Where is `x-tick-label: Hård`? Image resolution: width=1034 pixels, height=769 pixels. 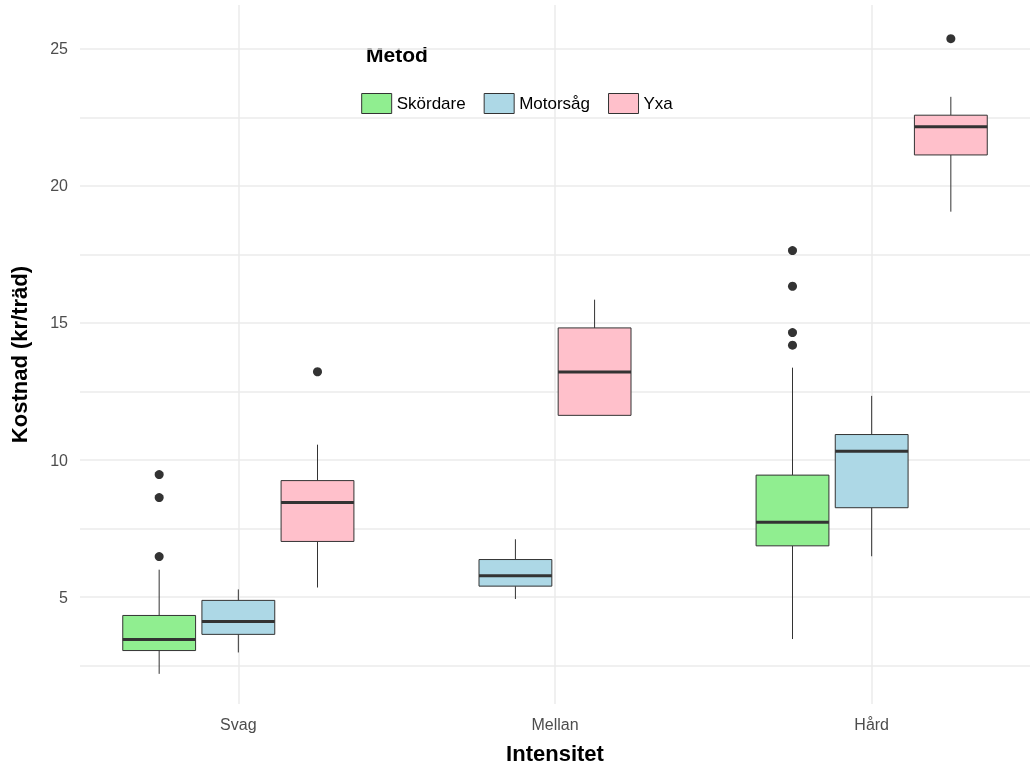 x-tick-label: Hård is located at coordinates (872, 724).